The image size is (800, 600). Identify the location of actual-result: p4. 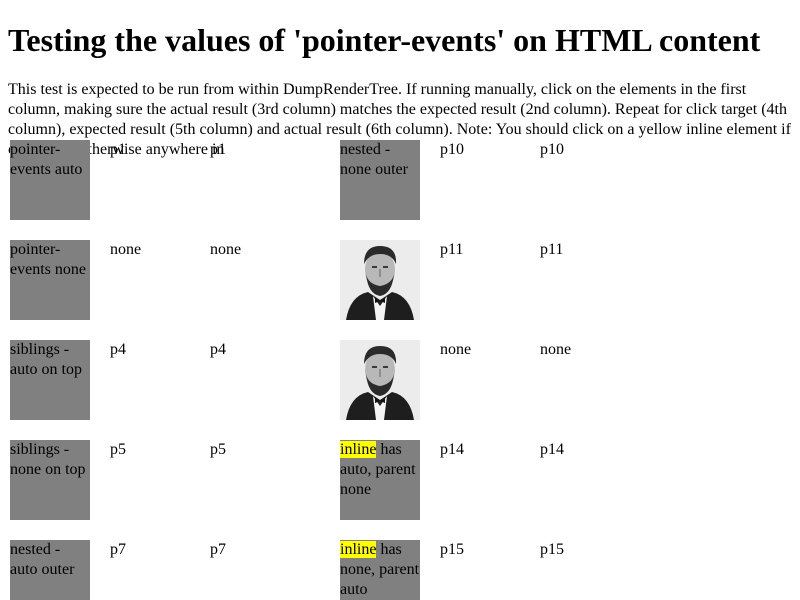
(218, 349).